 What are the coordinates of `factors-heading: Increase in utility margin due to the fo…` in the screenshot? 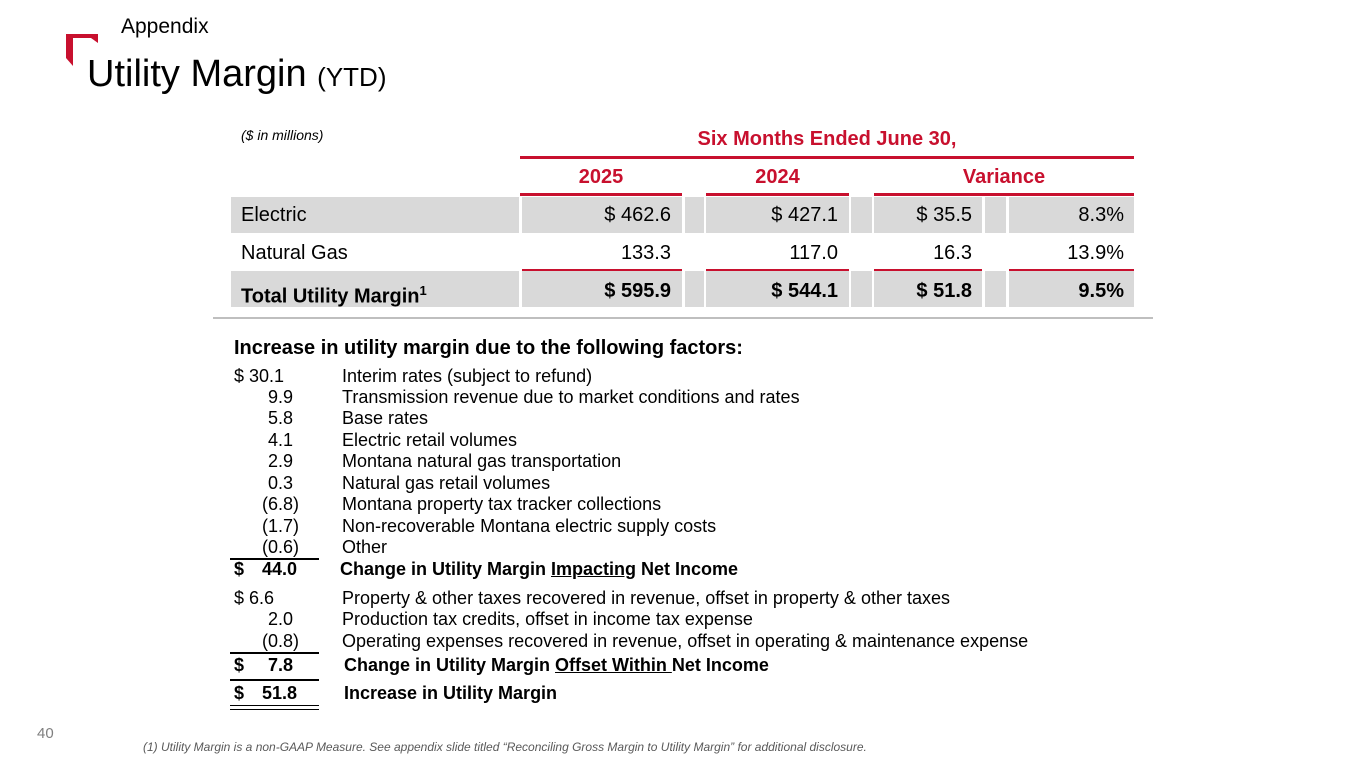 It's located at (488, 348).